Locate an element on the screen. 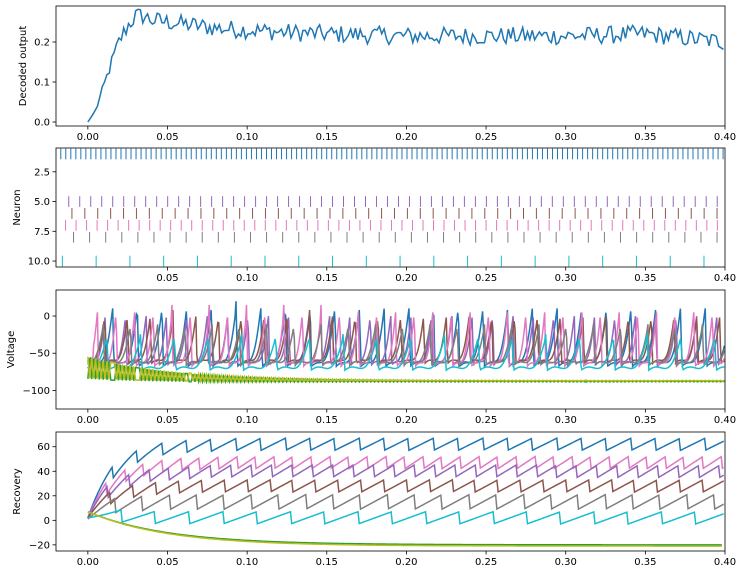 This screenshot has width=743, height=575. y-axis-label: Neuron is located at coordinates (17, 207).